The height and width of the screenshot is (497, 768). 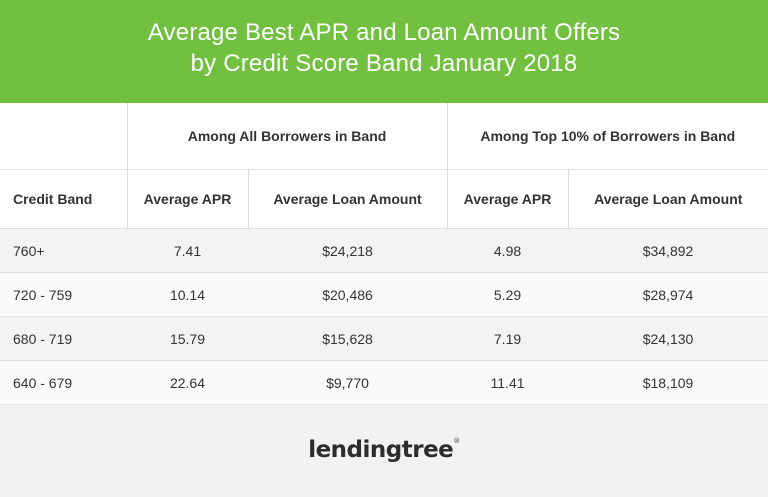 I want to click on group-header-empty, so click(x=63, y=136).